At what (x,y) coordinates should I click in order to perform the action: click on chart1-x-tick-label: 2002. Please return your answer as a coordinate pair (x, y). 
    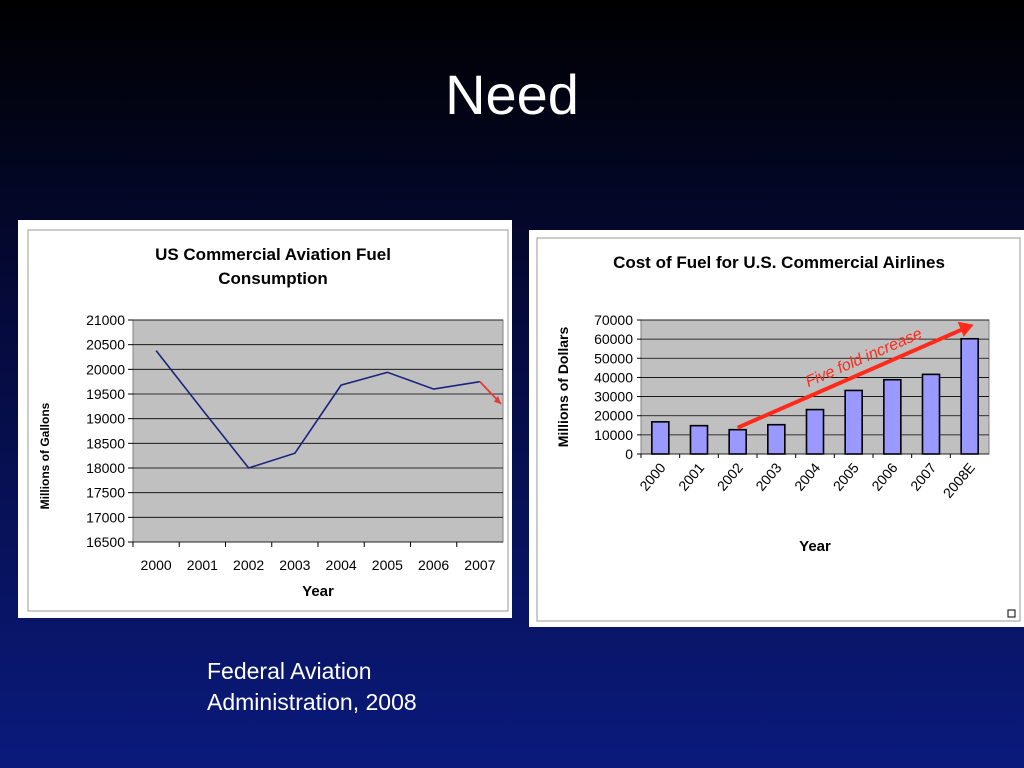
    Looking at the image, I should click on (248, 565).